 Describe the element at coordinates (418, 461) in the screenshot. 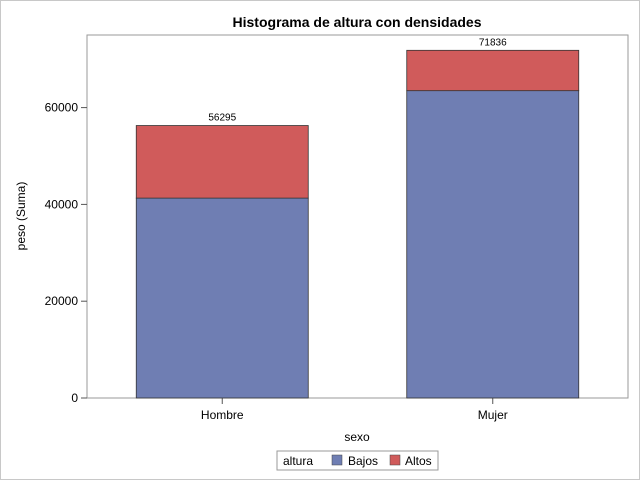

I see `legend-label-altos: Altos` at that location.